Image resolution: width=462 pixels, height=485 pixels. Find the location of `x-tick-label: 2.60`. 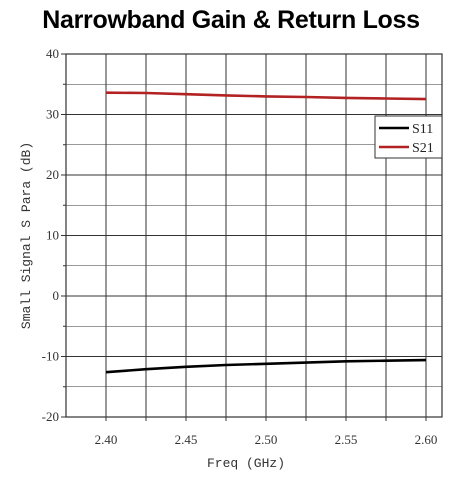

x-tick-label: 2.60 is located at coordinates (426, 439).